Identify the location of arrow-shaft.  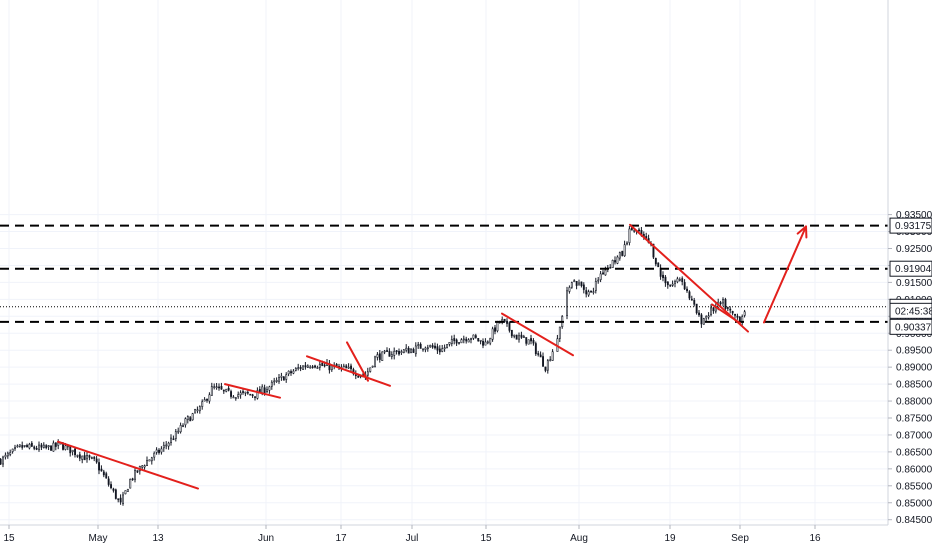
(785, 274).